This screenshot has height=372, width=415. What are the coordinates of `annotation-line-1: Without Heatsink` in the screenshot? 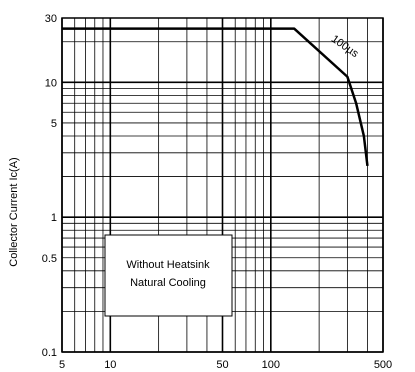 It's located at (168, 265).